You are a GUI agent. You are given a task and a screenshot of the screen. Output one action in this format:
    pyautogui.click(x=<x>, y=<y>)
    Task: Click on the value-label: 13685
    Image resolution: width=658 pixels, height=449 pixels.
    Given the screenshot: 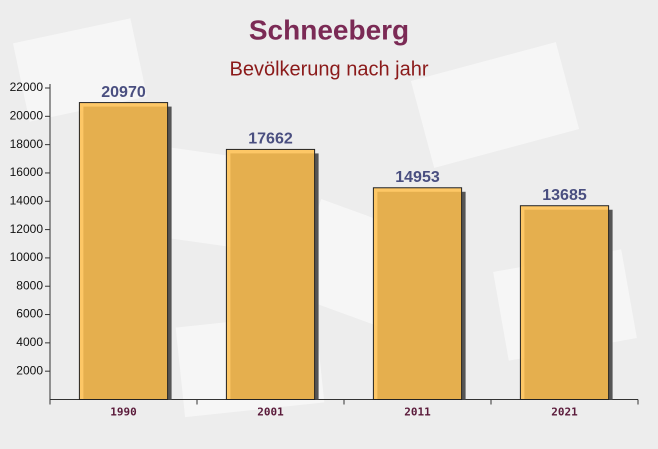 What is the action you would take?
    pyautogui.click(x=564, y=195)
    